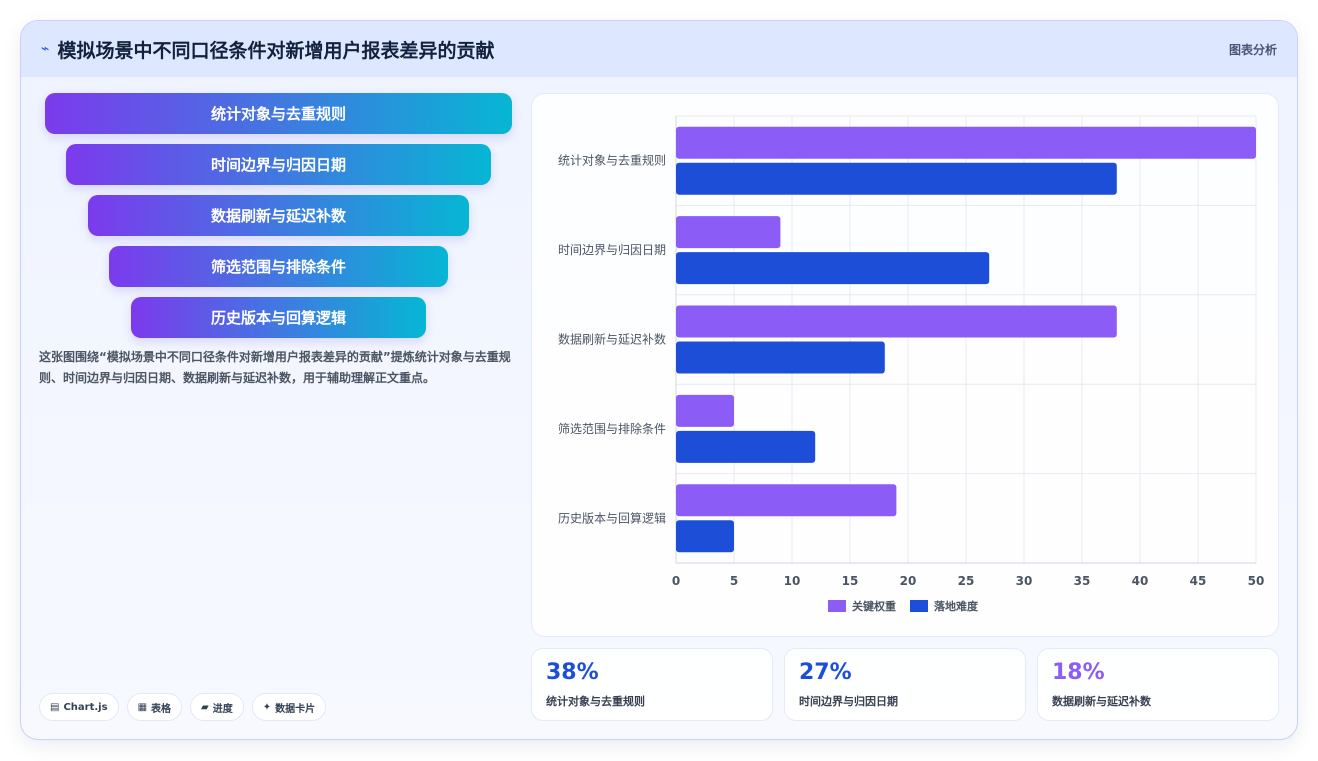 The height and width of the screenshot is (761, 1318). I want to click on funnel-step-label: 时间边界与归因日期, so click(278, 165).